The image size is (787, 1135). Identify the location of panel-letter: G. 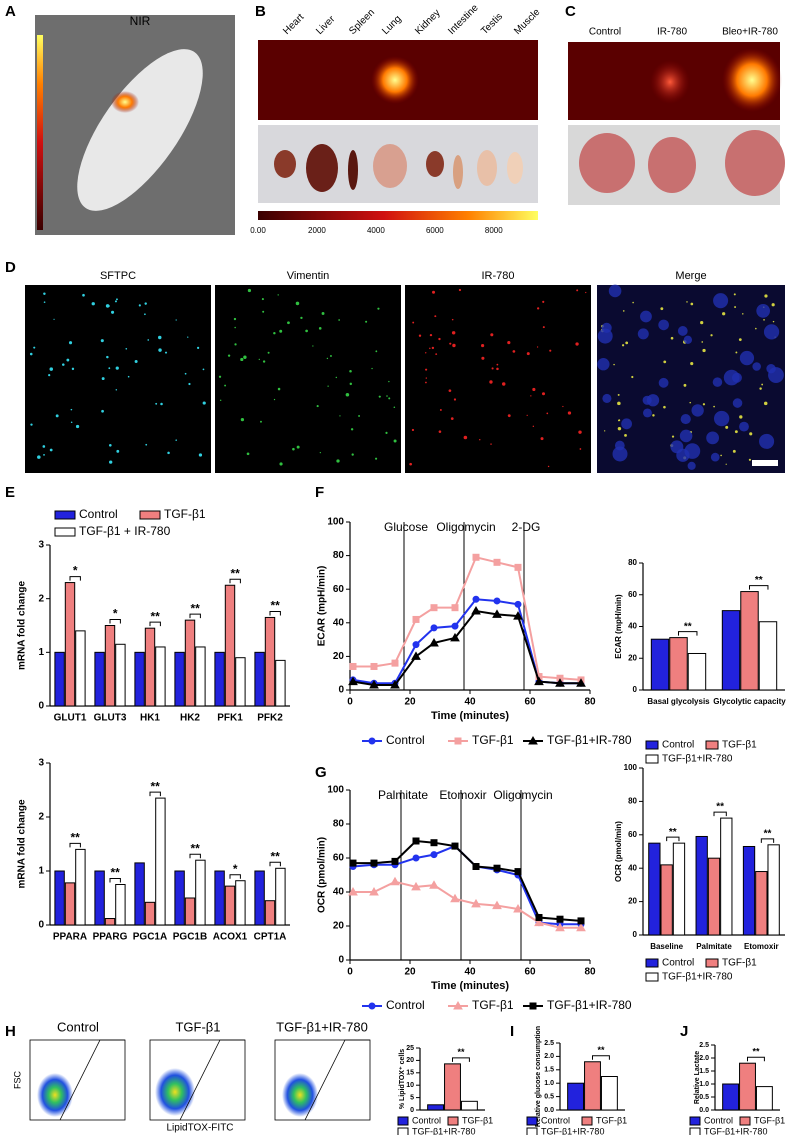
(321, 772).